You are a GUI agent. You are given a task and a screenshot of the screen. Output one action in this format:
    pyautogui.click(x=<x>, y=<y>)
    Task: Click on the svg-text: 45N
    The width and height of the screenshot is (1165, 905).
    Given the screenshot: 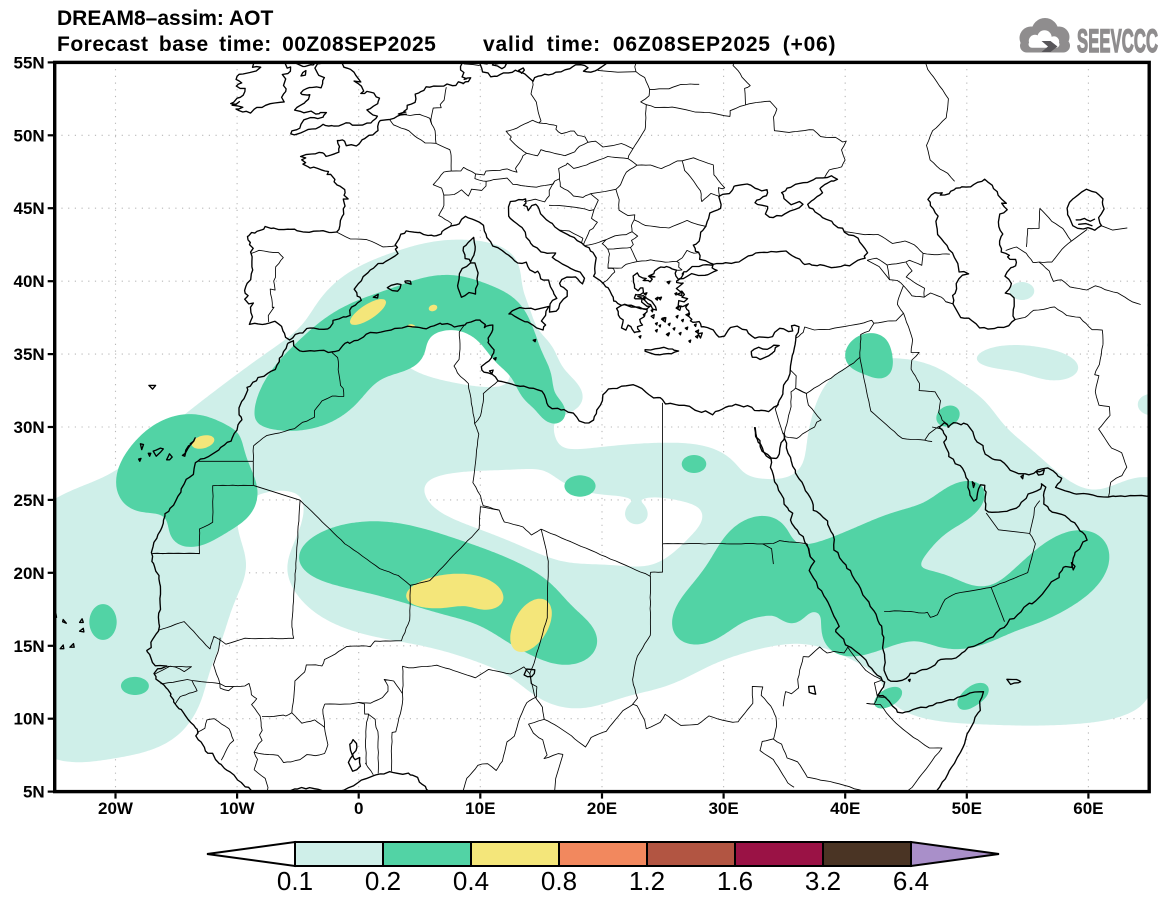 What is the action you would take?
    pyautogui.click(x=29, y=208)
    